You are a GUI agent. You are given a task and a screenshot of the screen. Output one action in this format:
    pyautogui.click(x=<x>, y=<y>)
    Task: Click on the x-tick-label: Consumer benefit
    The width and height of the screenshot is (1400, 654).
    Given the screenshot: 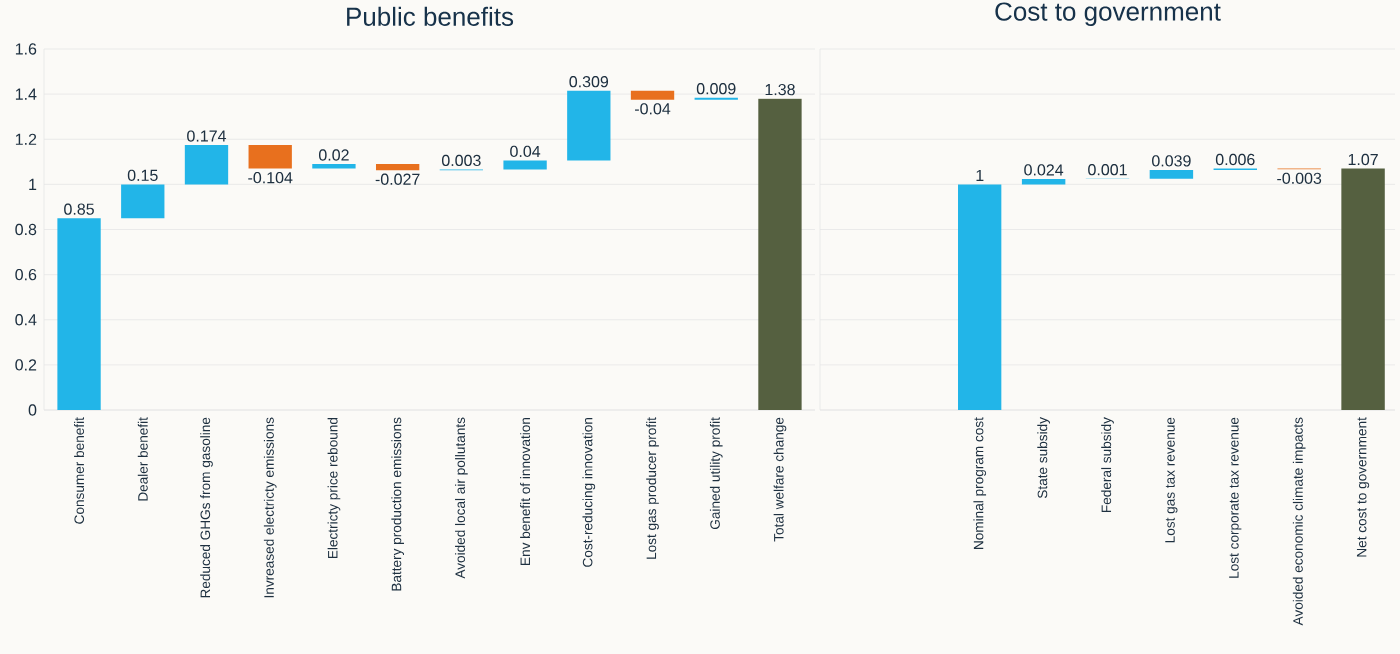 What is the action you would take?
    pyautogui.click(x=79, y=470)
    